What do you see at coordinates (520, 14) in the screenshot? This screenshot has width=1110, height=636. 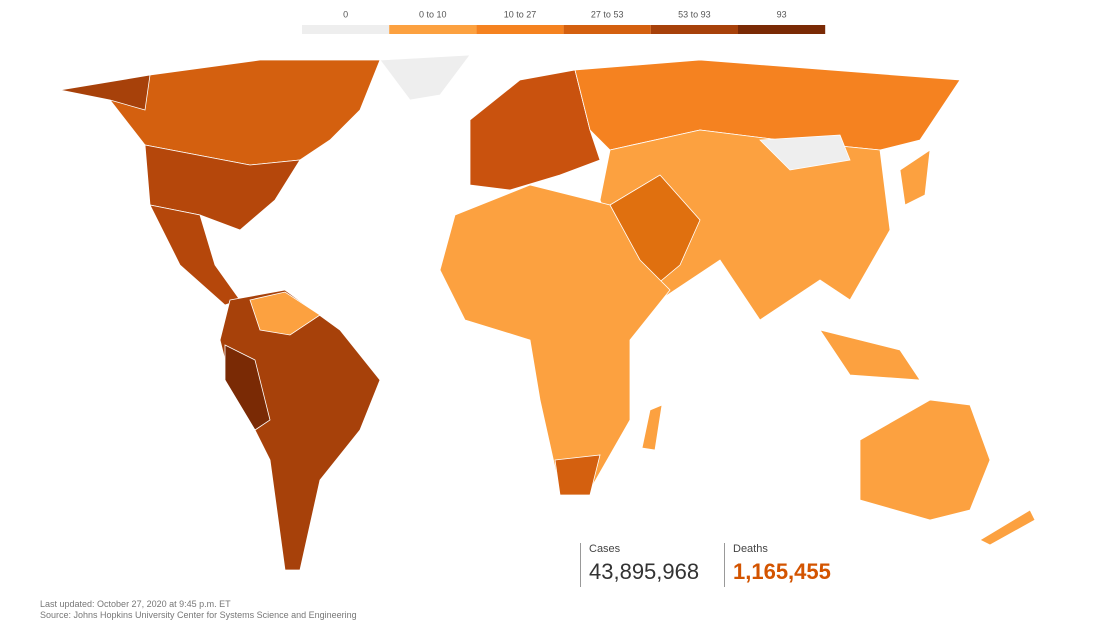 I see `legend-label: 10 to 27` at bounding box center [520, 14].